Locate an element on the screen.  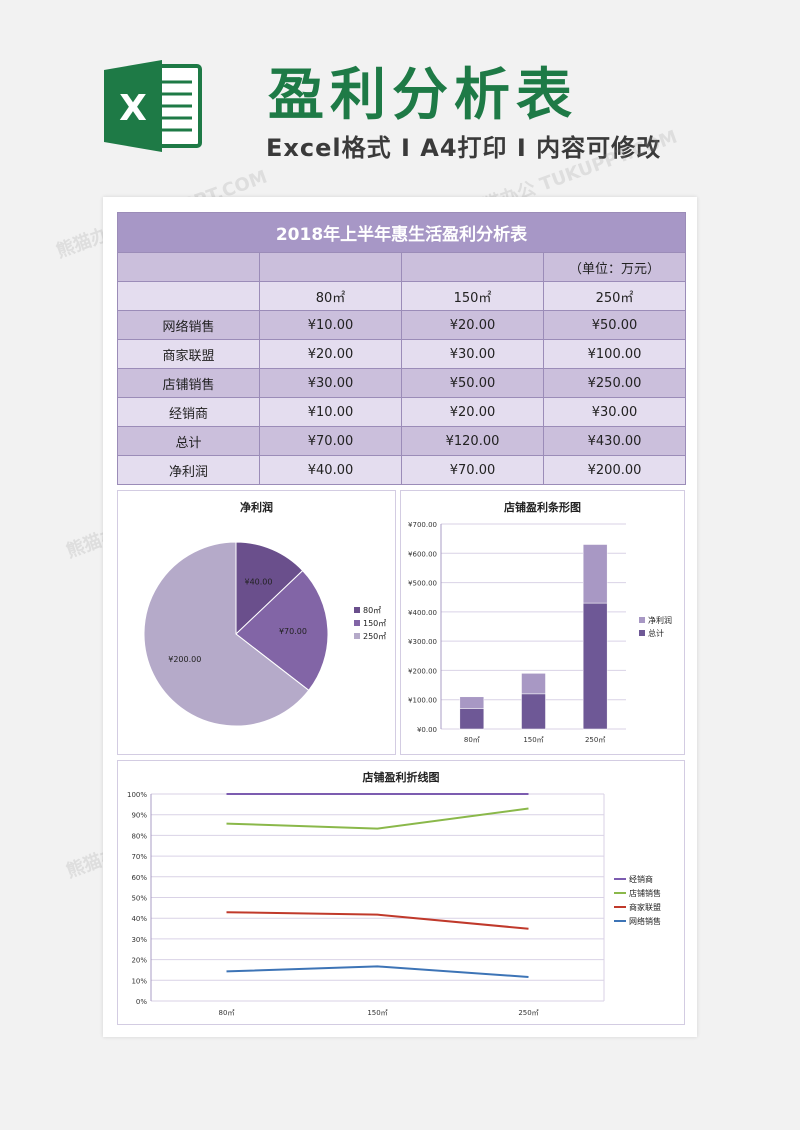
unit-cell: （单位：万元） is located at coordinates (614, 267).